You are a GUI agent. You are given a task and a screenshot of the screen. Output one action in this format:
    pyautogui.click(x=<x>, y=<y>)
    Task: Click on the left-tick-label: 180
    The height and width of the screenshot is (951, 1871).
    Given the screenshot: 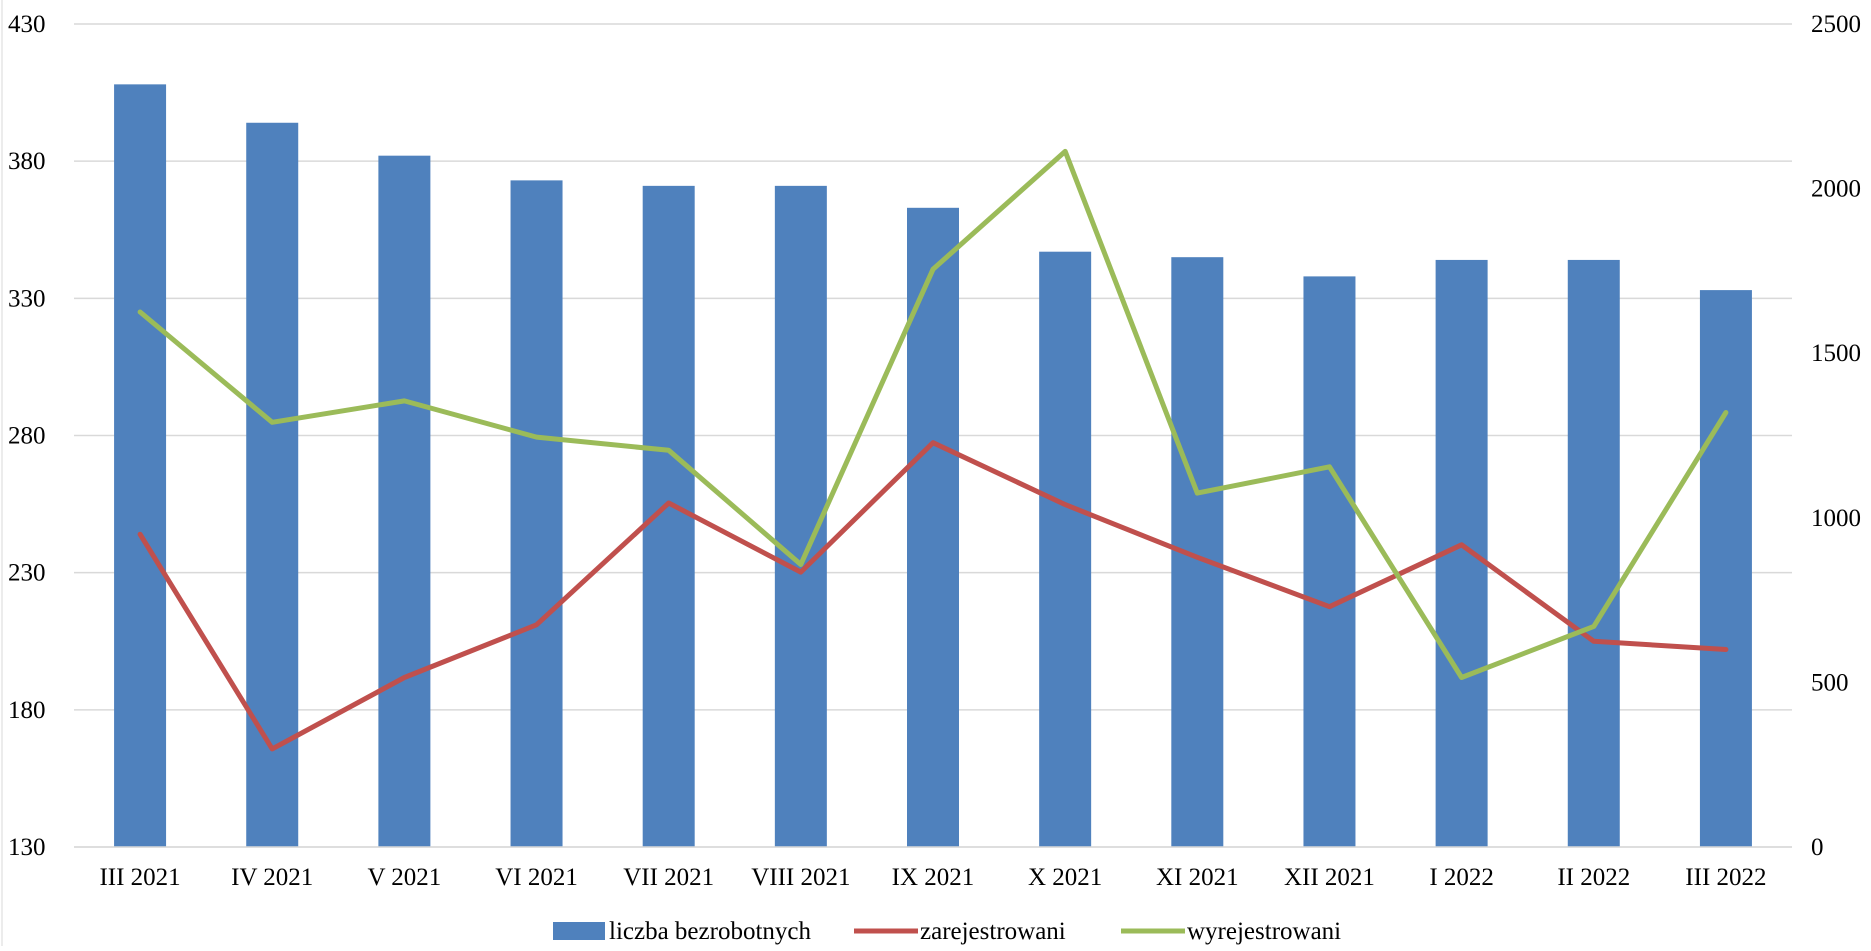 What is the action you would take?
    pyautogui.click(x=27, y=710)
    